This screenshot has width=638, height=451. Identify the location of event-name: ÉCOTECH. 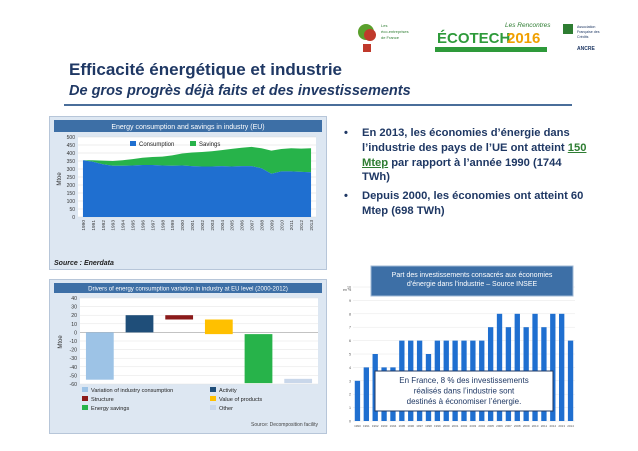
(473, 38).